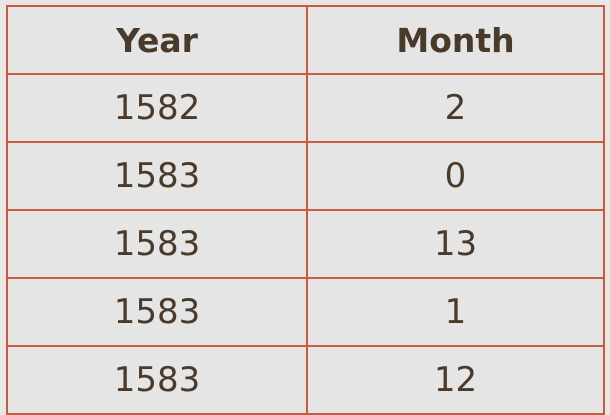 The height and width of the screenshot is (415, 610). What do you see at coordinates (455, 380) in the screenshot?
I see `cell-month: 12` at bounding box center [455, 380].